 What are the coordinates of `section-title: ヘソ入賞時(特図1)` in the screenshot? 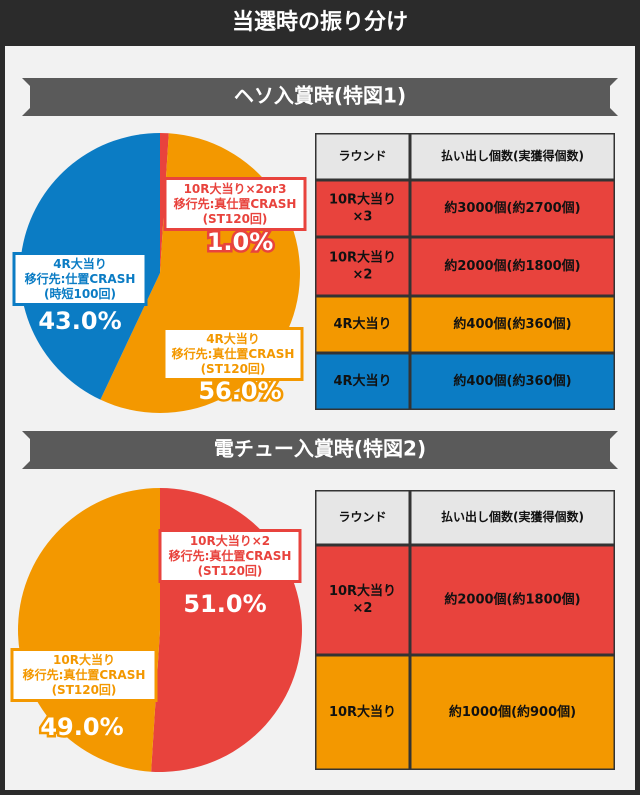 It's located at (320, 96).